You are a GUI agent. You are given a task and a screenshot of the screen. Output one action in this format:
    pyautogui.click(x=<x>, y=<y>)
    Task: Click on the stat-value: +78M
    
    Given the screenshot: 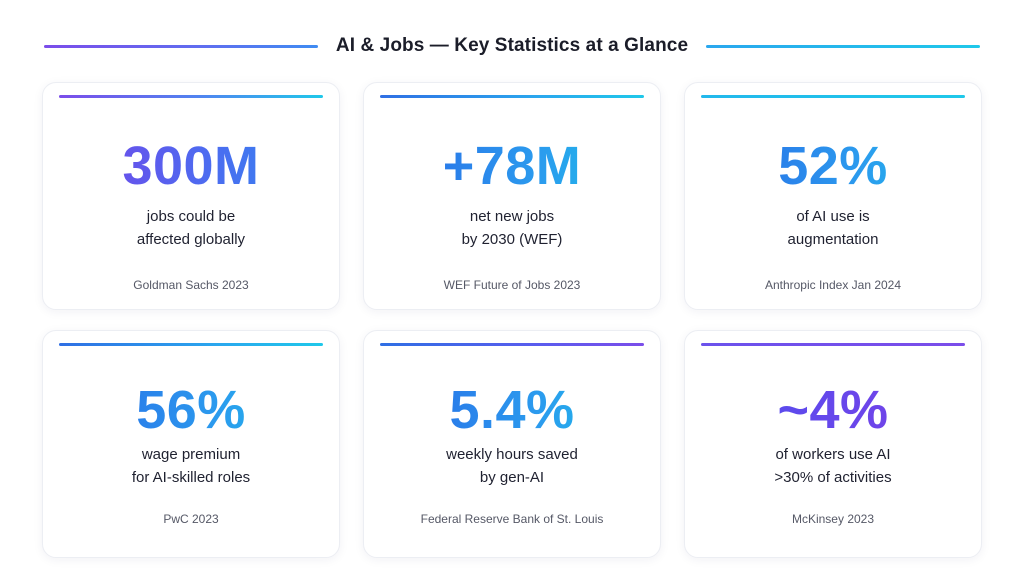 What is the action you would take?
    pyautogui.click(x=512, y=166)
    